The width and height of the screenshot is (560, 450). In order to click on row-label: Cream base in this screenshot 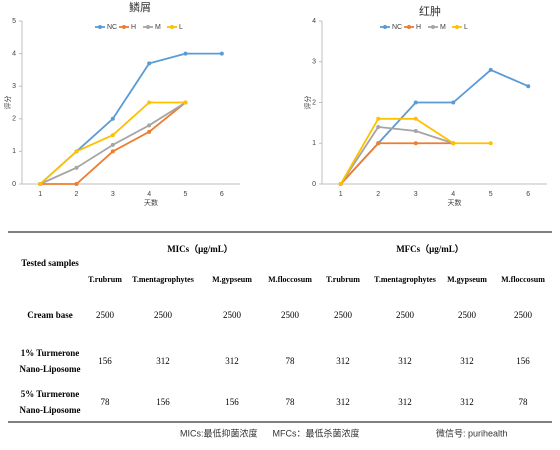, I will do `click(50, 315)`.